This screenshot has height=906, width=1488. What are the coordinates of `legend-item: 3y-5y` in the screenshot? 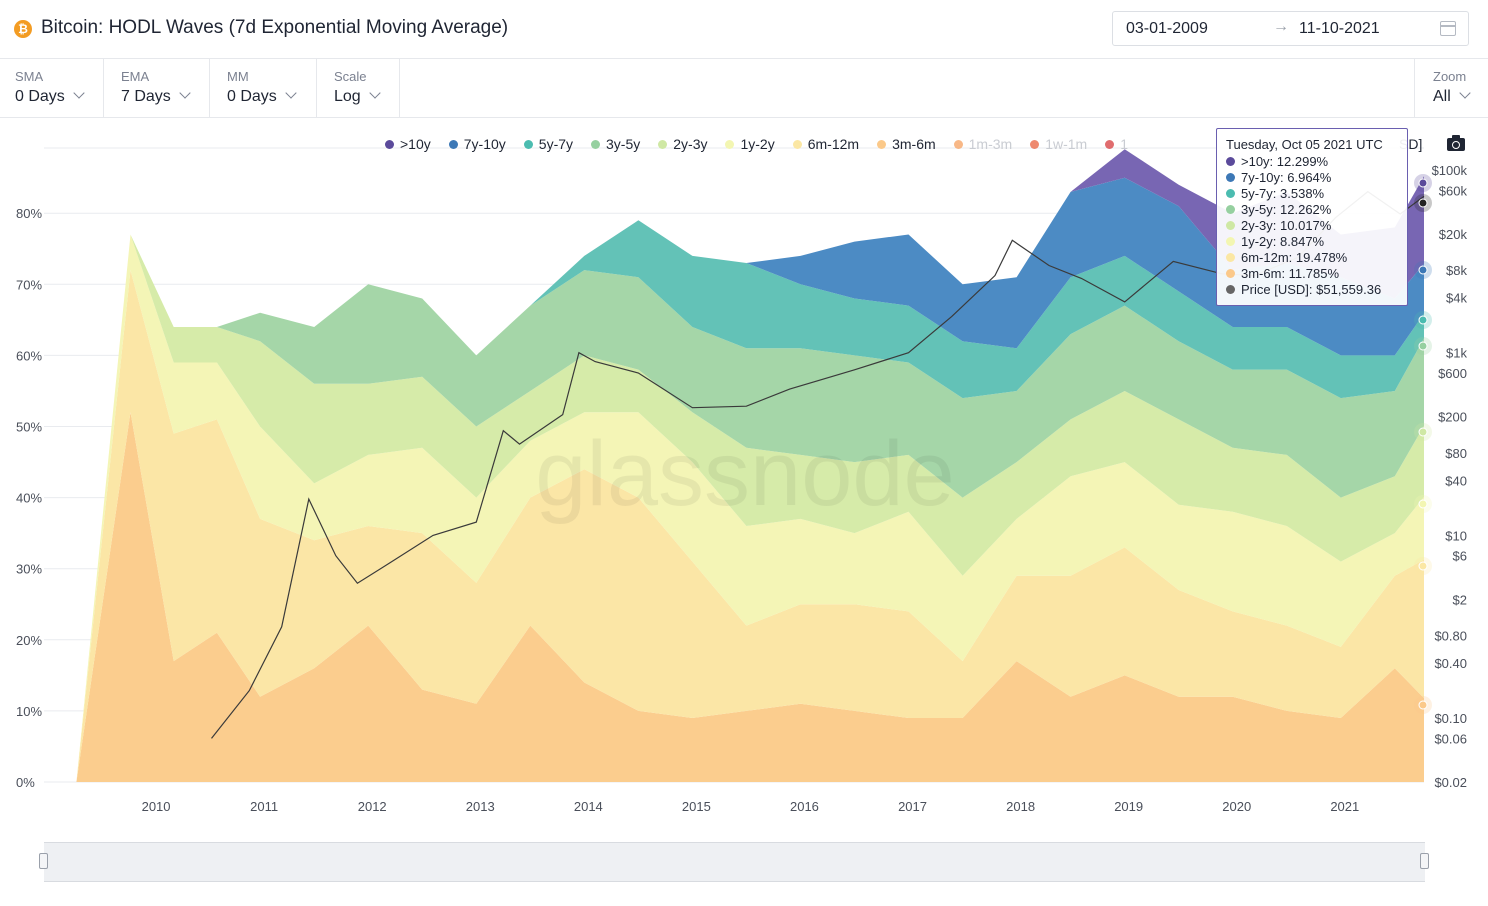 It's located at (615, 144).